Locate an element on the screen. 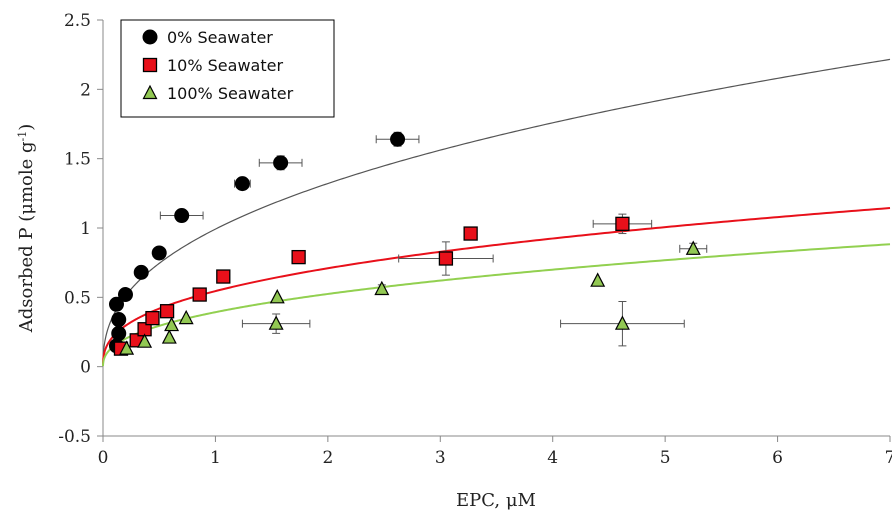 The height and width of the screenshot is (521, 892). y-tick-label: 2.5 is located at coordinates (77, 21).